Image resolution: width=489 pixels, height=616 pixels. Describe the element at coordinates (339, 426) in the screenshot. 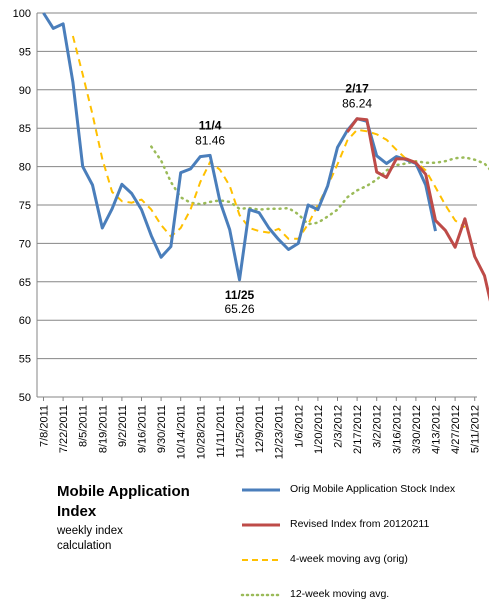

I see `x-tick-label: 2/3/2012` at that location.